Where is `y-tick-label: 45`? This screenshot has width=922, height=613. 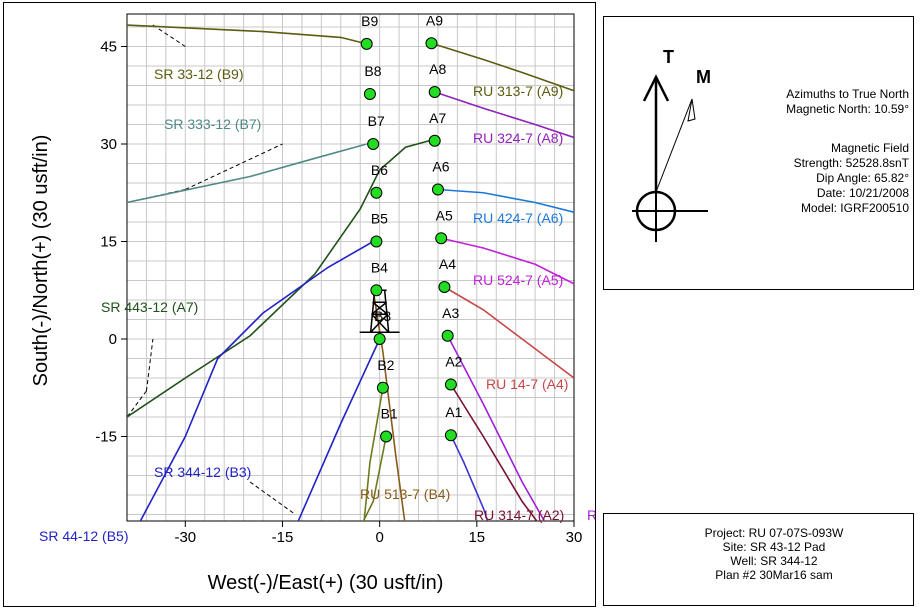
y-tick-label: 45 is located at coordinates (108, 47).